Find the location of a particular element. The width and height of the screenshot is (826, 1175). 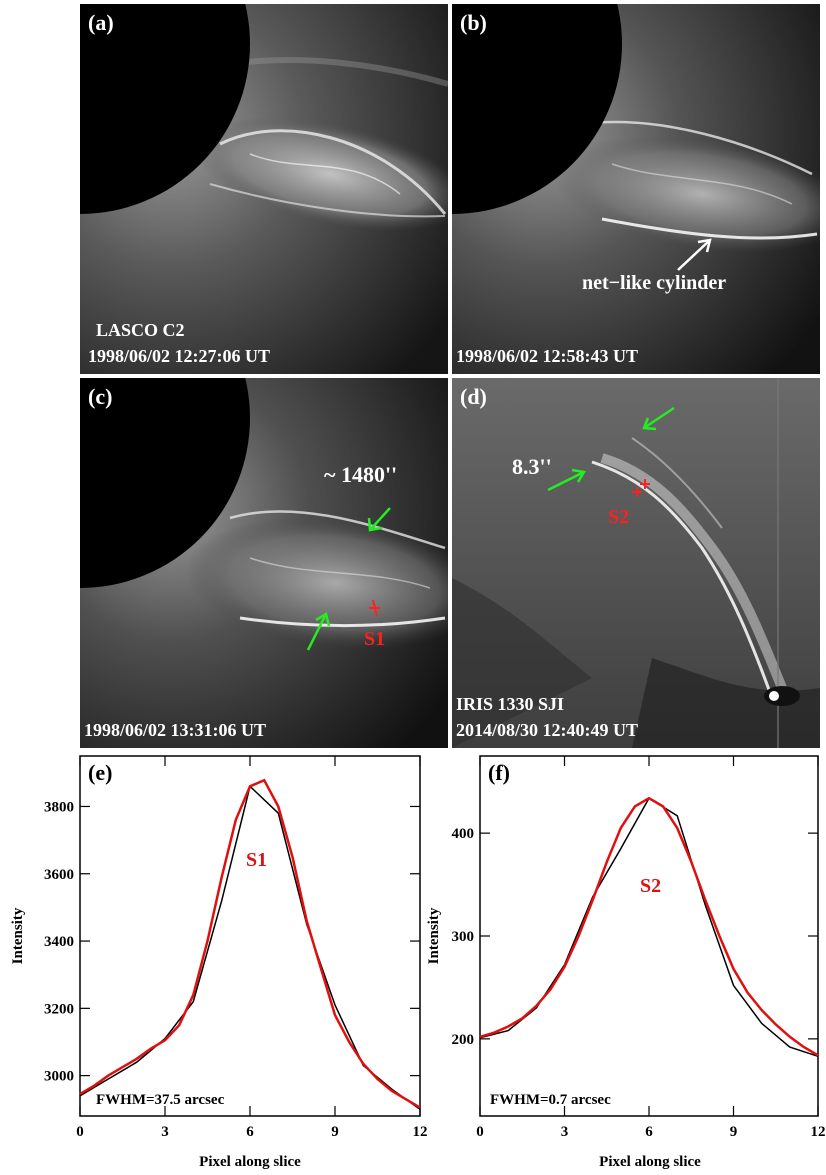

timestamp: 1998/06/02 13:31:06 UT is located at coordinates (175, 730).